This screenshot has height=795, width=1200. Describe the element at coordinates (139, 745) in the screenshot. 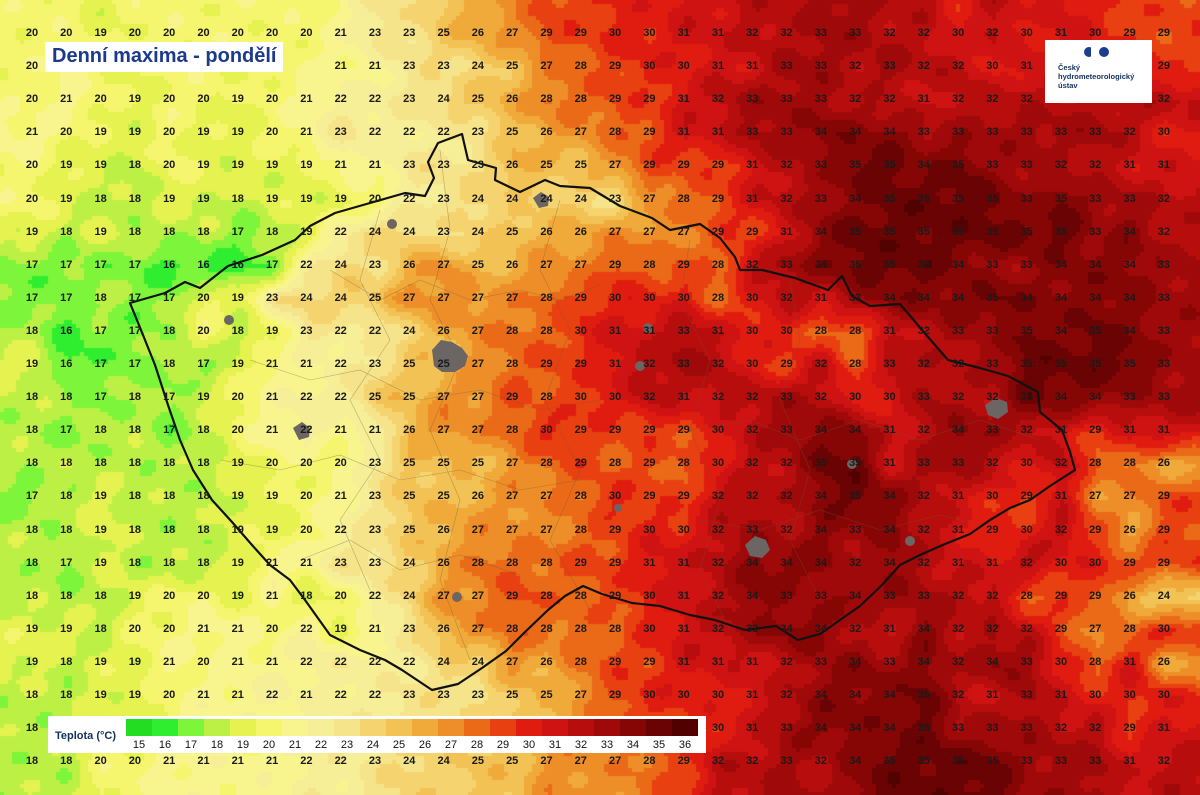

I see `legend-value: 15` at that location.